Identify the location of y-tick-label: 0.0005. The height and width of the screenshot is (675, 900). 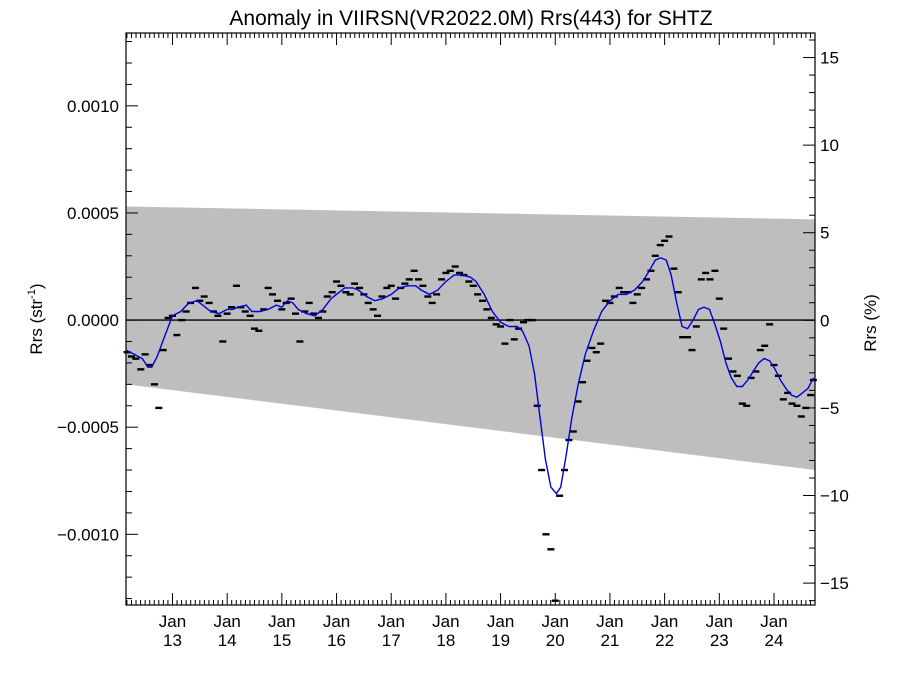
(93, 213).